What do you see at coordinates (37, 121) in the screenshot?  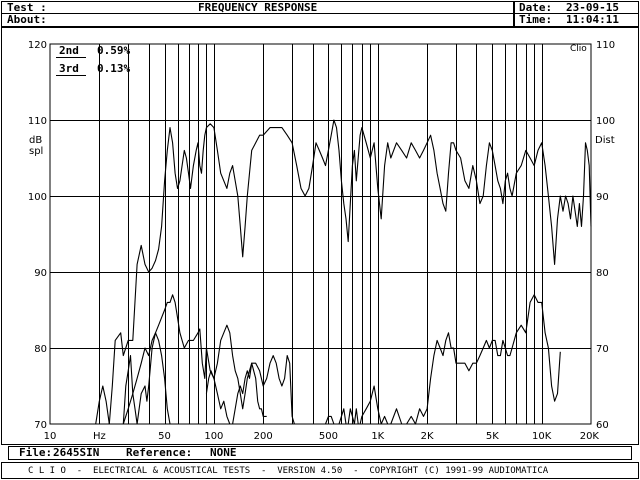 I see `y-left-tick-label: 110` at bounding box center [37, 121].